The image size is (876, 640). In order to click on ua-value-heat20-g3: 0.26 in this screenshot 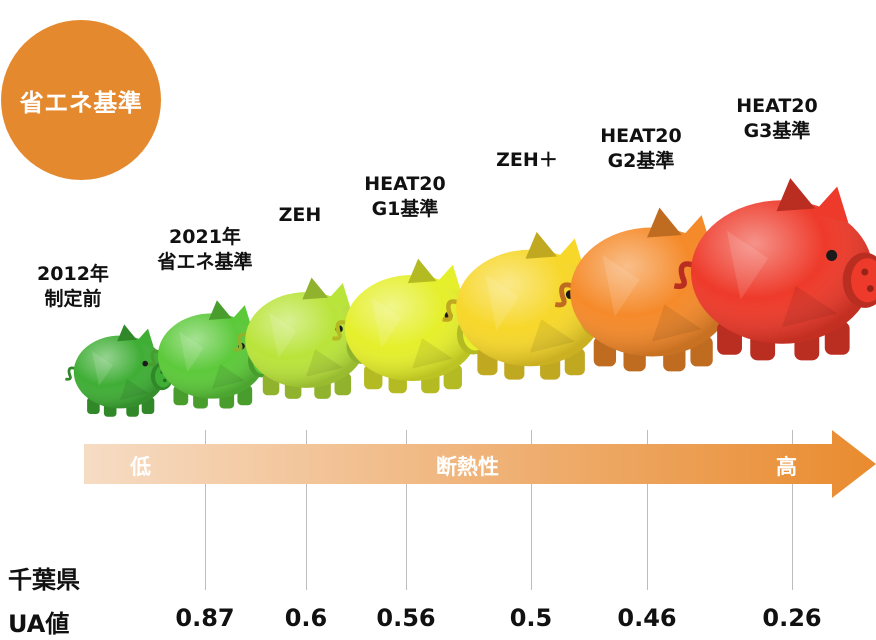, I will do `click(792, 618)`.